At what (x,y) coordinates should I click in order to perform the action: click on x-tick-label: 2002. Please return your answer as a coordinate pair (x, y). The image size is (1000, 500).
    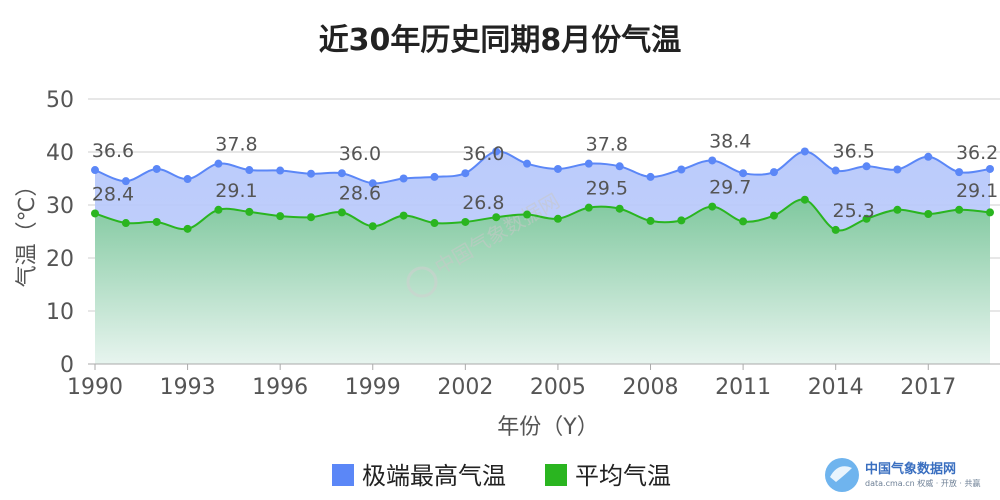
    Looking at the image, I should click on (465, 387).